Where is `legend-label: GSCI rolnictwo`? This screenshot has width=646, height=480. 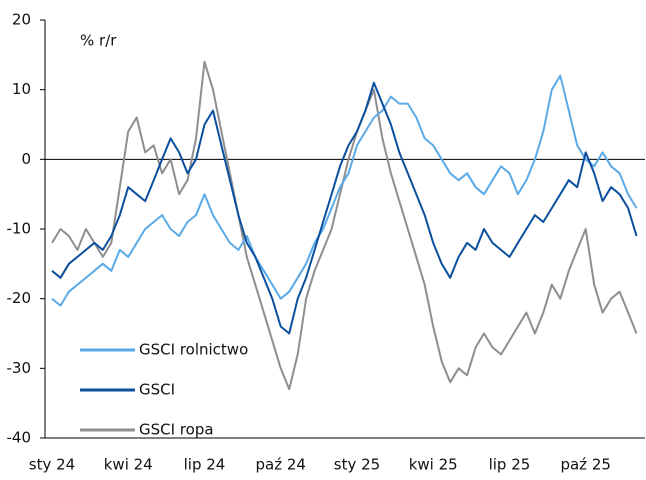
legend-label: GSCI rolnictwo is located at coordinates (193, 350).